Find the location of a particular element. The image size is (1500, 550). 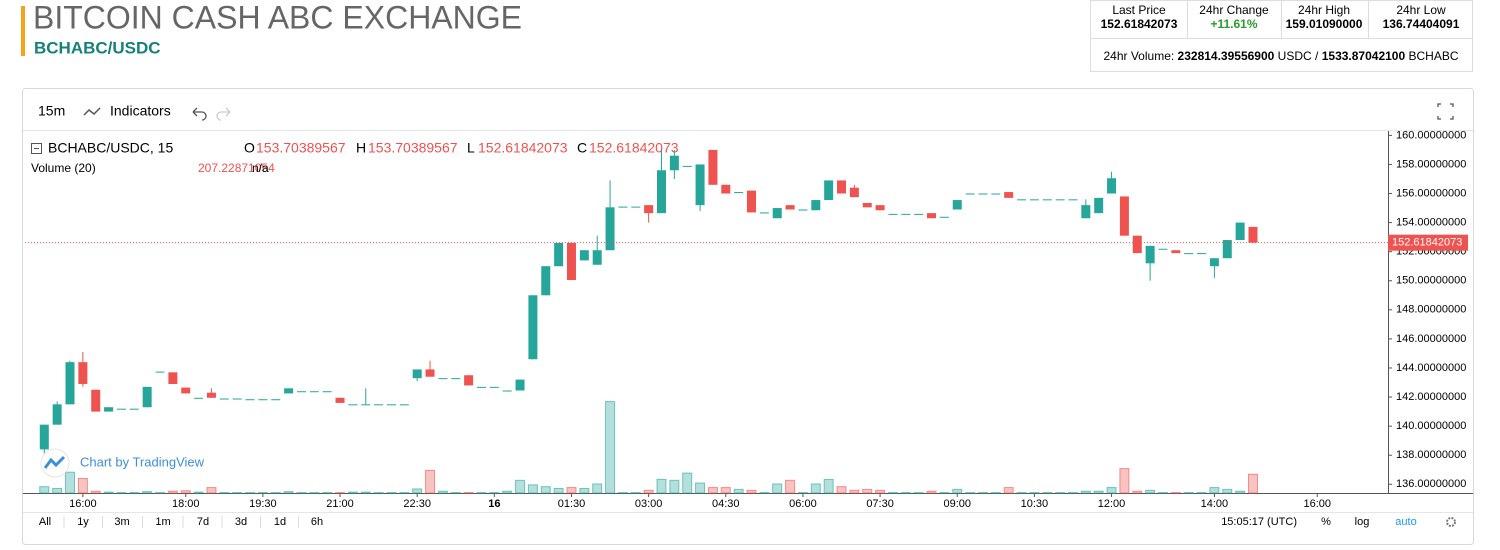

collapse-icon is located at coordinates (36, 148).